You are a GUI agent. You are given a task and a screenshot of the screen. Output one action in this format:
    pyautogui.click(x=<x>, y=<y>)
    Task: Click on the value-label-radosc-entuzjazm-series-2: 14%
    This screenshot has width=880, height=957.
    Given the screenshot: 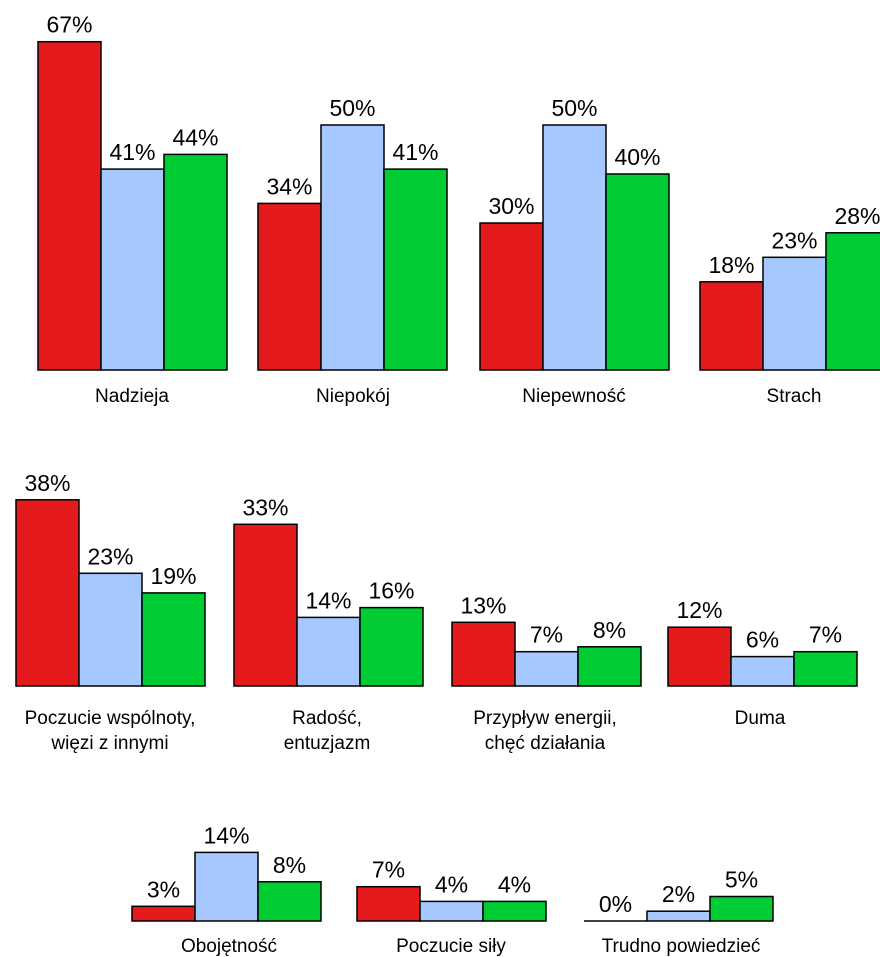 What is the action you would take?
    pyautogui.click(x=328, y=600)
    